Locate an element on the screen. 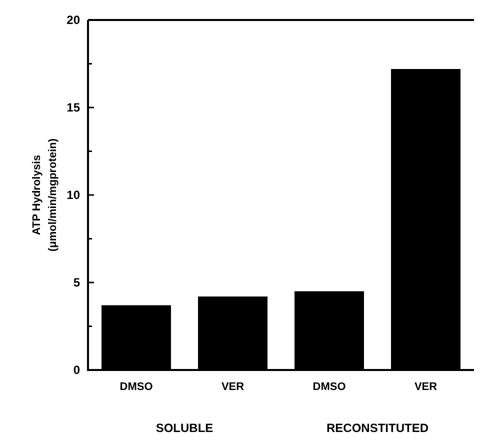  y-tick-label: 0 is located at coordinates (76, 370).